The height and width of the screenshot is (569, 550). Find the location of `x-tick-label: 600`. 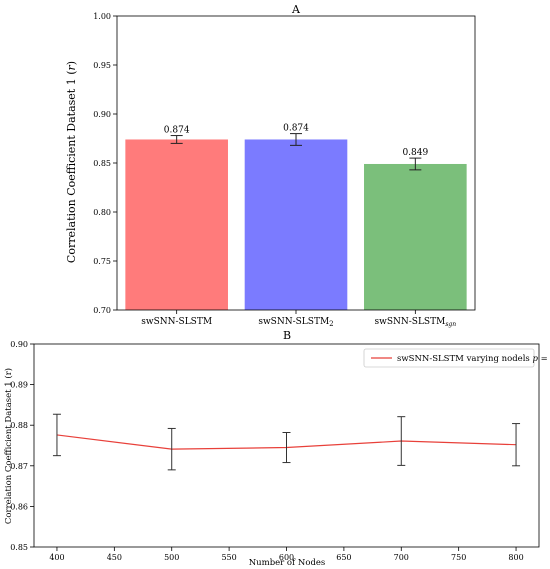

x-tick-label: 600 is located at coordinates (286, 557).